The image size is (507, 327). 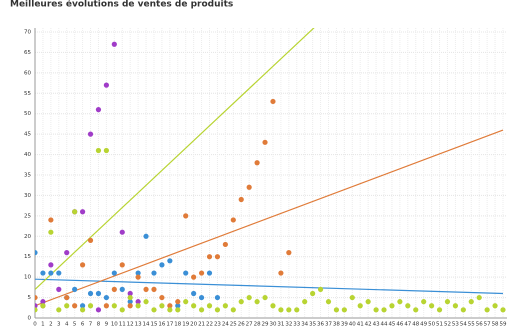 What do you see at coordinates (83, 324) in the screenshot?
I see `x-tick-label: 6` at bounding box center [83, 324].